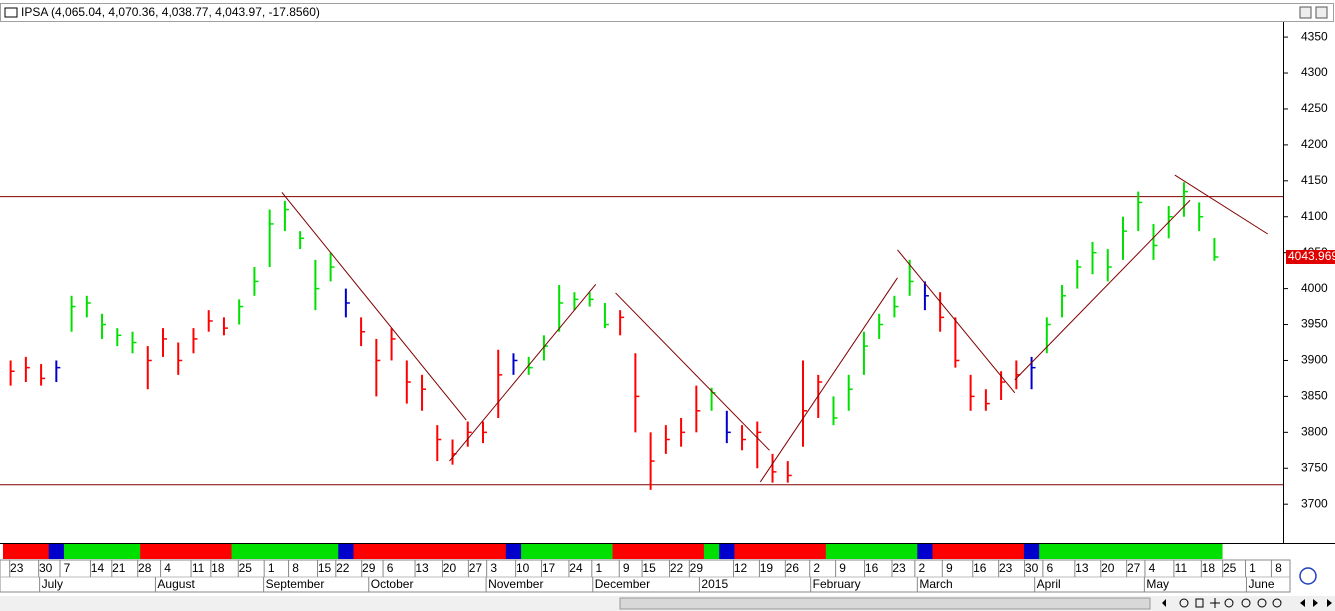 The image size is (1335, 611). I want to click on x-tick-label: 15, so click(649, 568).